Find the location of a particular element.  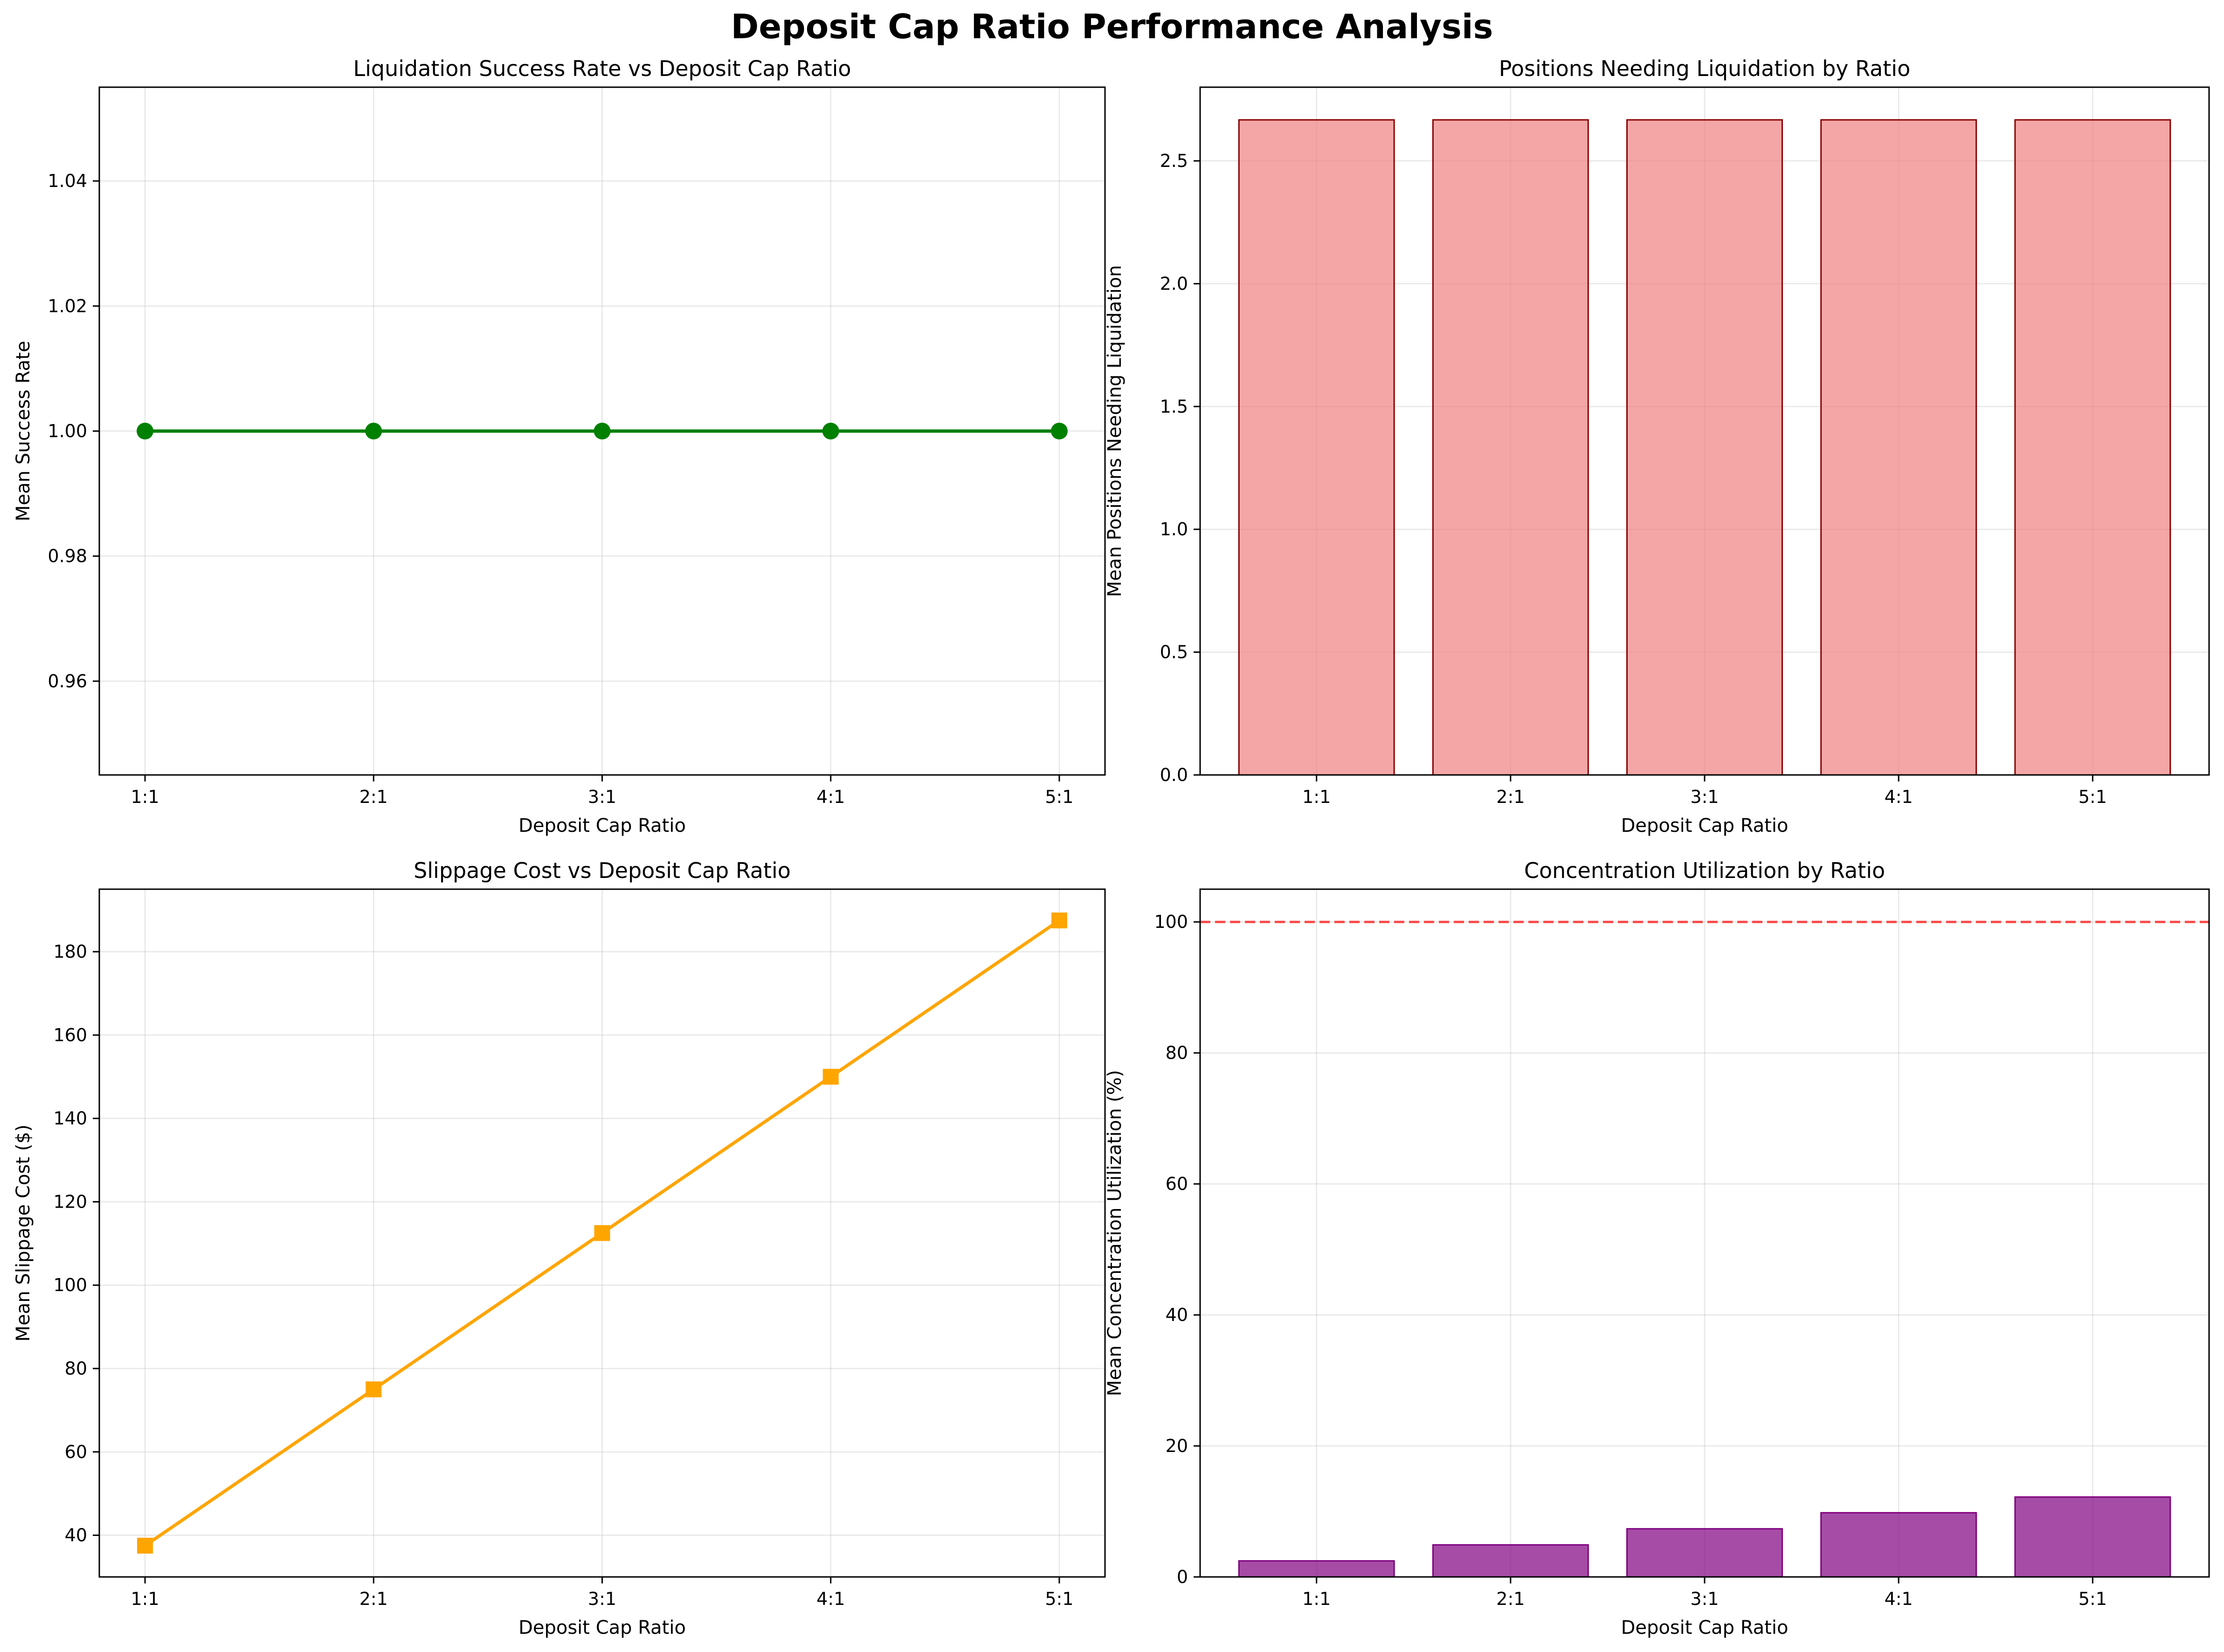

y-tick-label: 0.98 is located at coordinates (67, 556).